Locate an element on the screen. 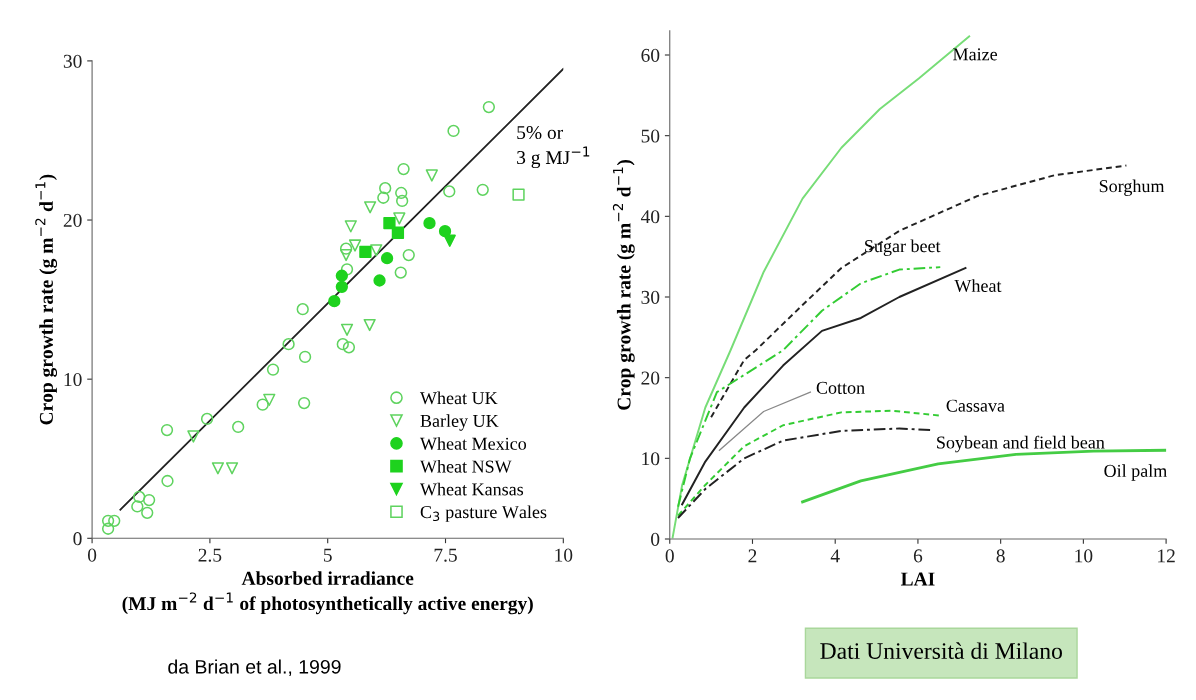 The width and height of the screenshot is (1196, 700). legend-label: Wheat Mexico is located at coordinates (473, 443).